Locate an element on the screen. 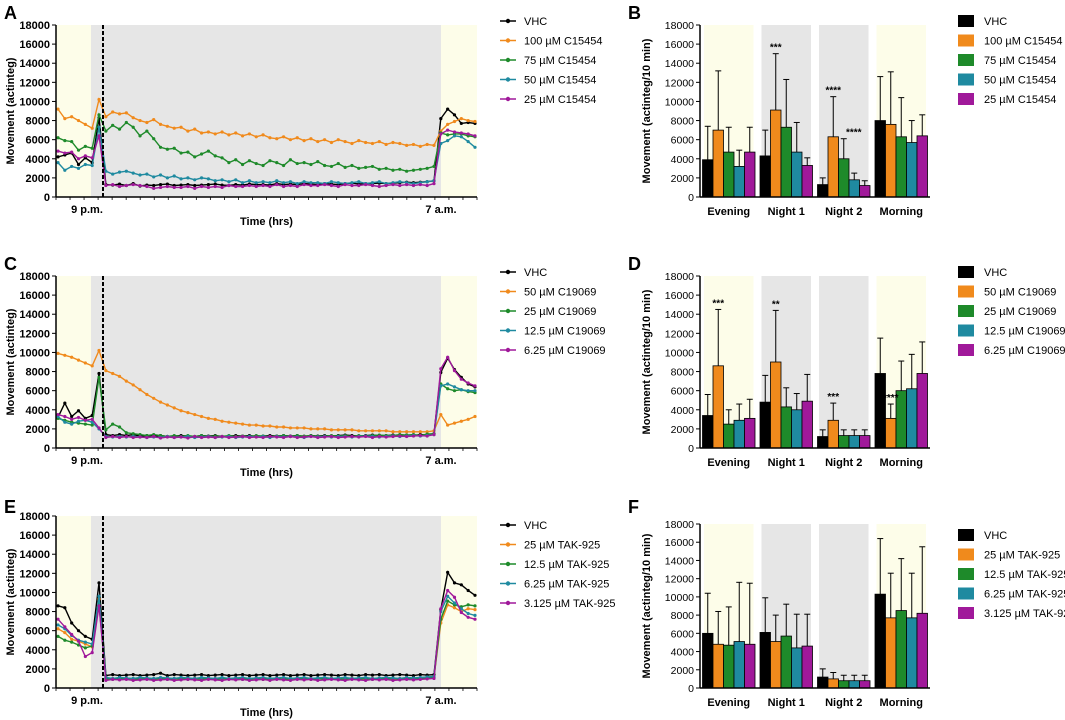  panel-label-f: F is located at coordinates (633, 507).